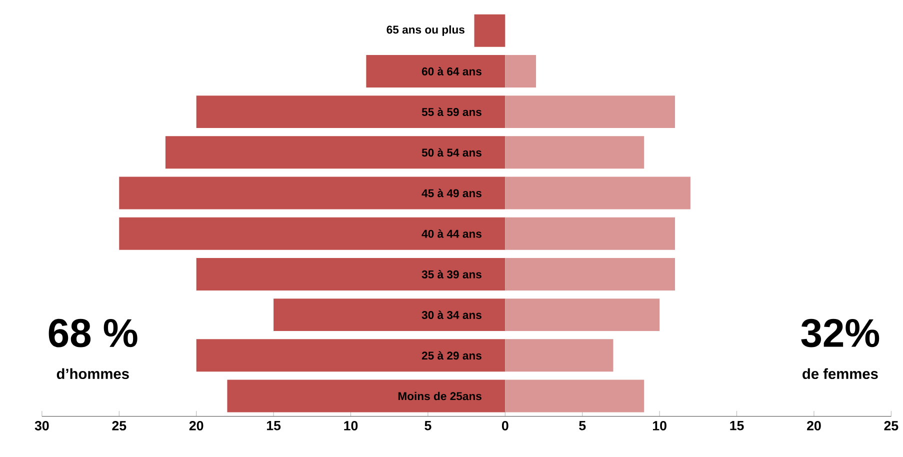  I want to click on y-tick-label: 40 à 44 ans, so click(452, 233).